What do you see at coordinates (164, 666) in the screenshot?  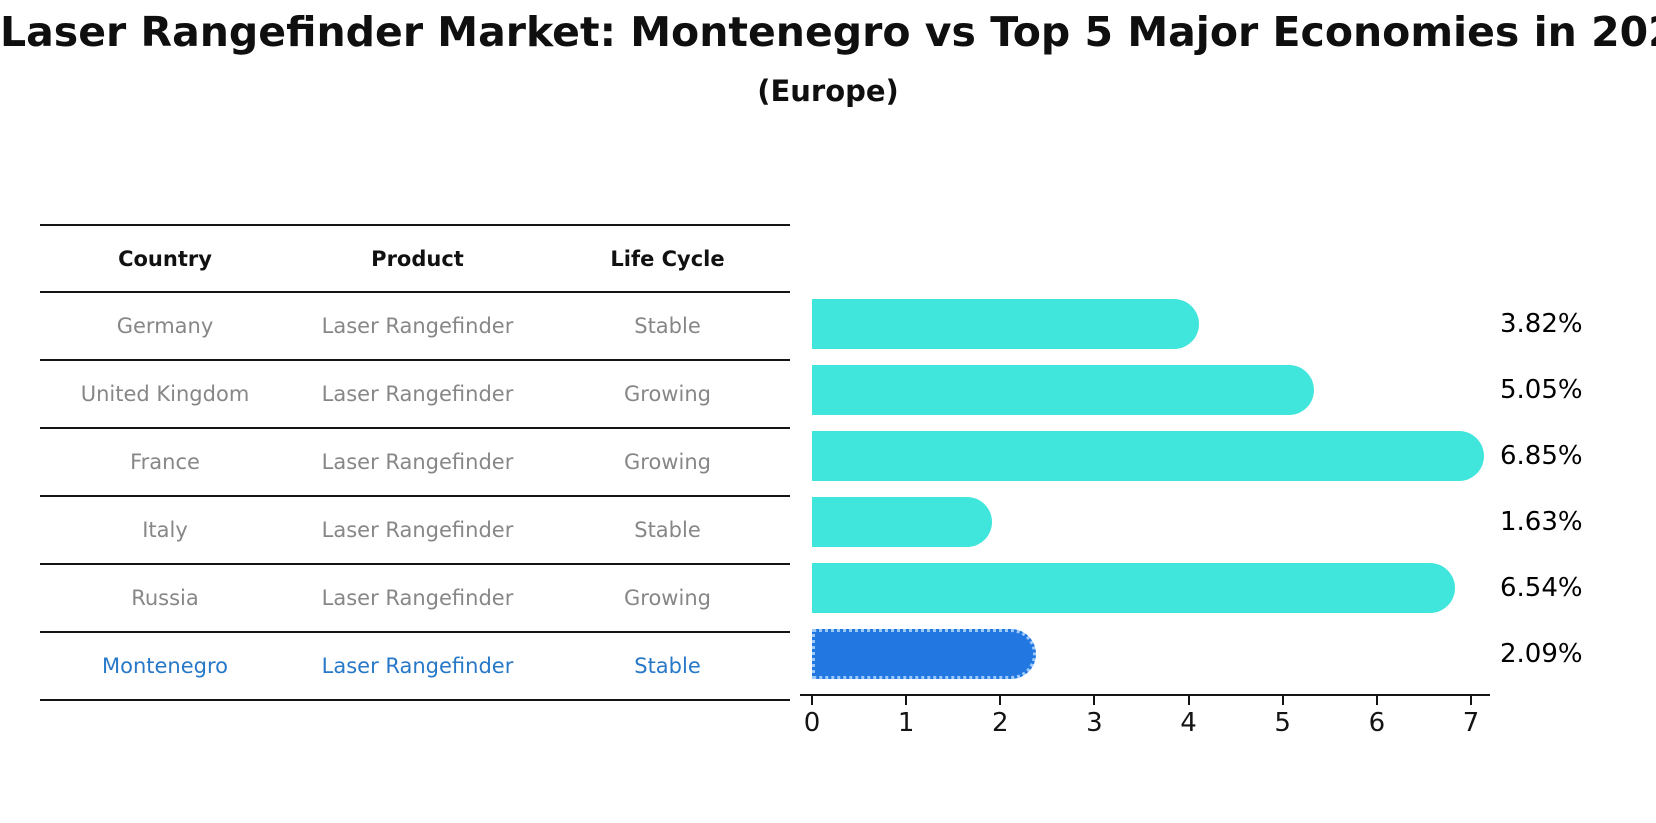 I see `cell-country: Montenegro` at bounding box center [164, 666].